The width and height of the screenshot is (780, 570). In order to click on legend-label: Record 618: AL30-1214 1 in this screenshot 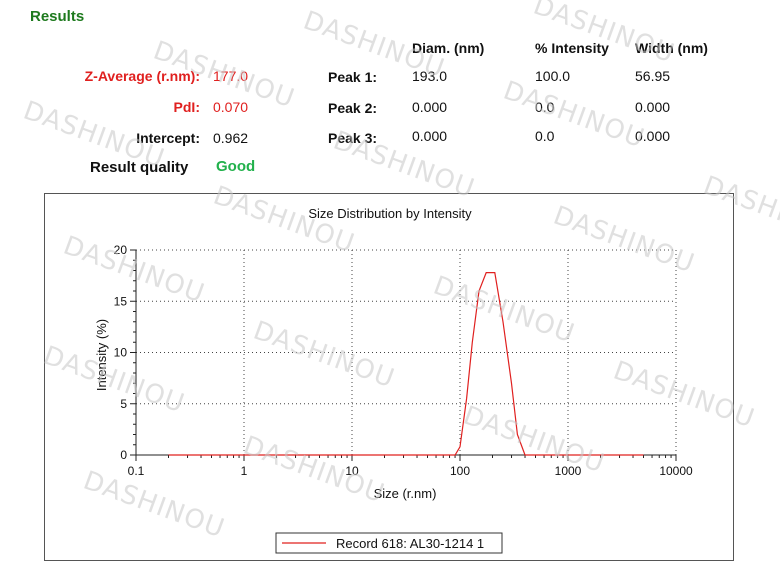, I will do `click(410, 543)`.